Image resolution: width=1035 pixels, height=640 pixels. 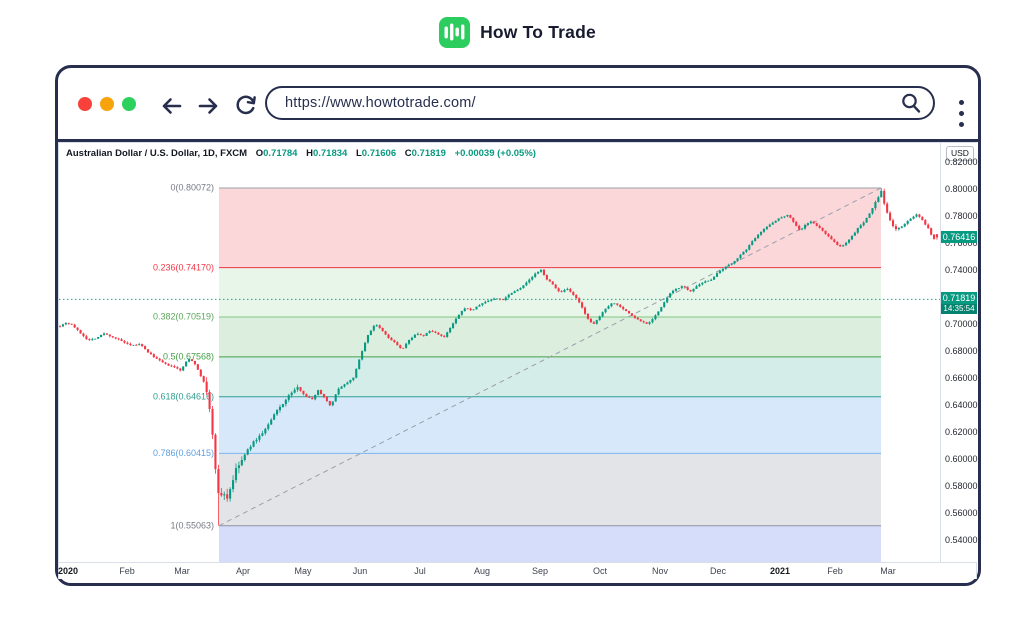 What do you see at coordinates (183, 453) in the screenshot?
I see `fib-level-label: 0.786(0.60415)` at bounding box center [183, 453].